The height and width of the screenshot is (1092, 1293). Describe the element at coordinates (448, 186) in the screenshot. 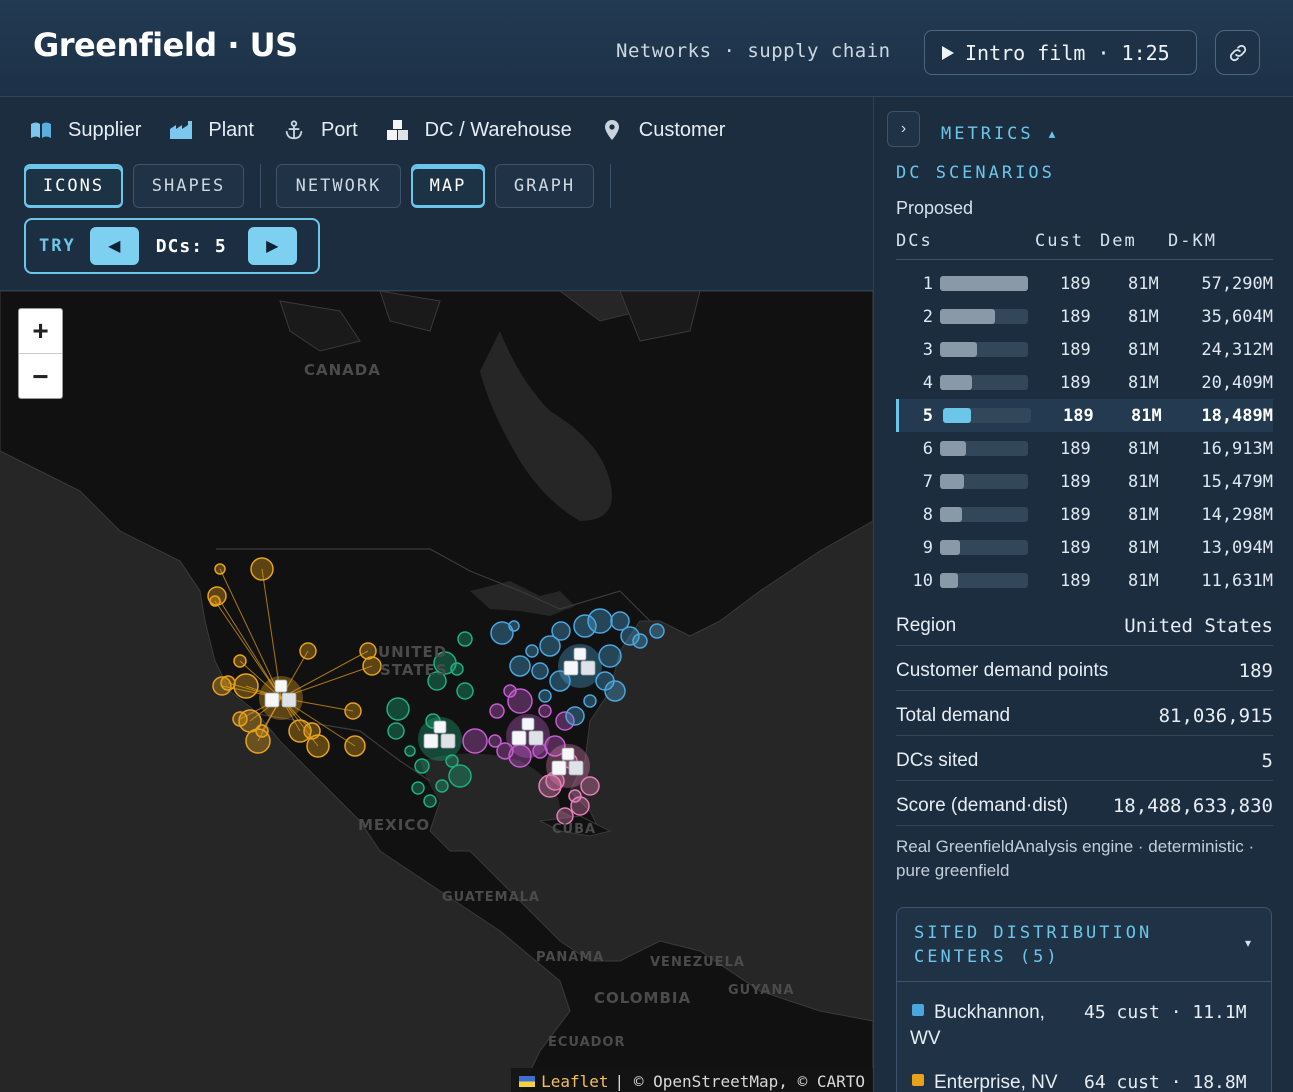

I see `map-view-button: MAP` at that location.